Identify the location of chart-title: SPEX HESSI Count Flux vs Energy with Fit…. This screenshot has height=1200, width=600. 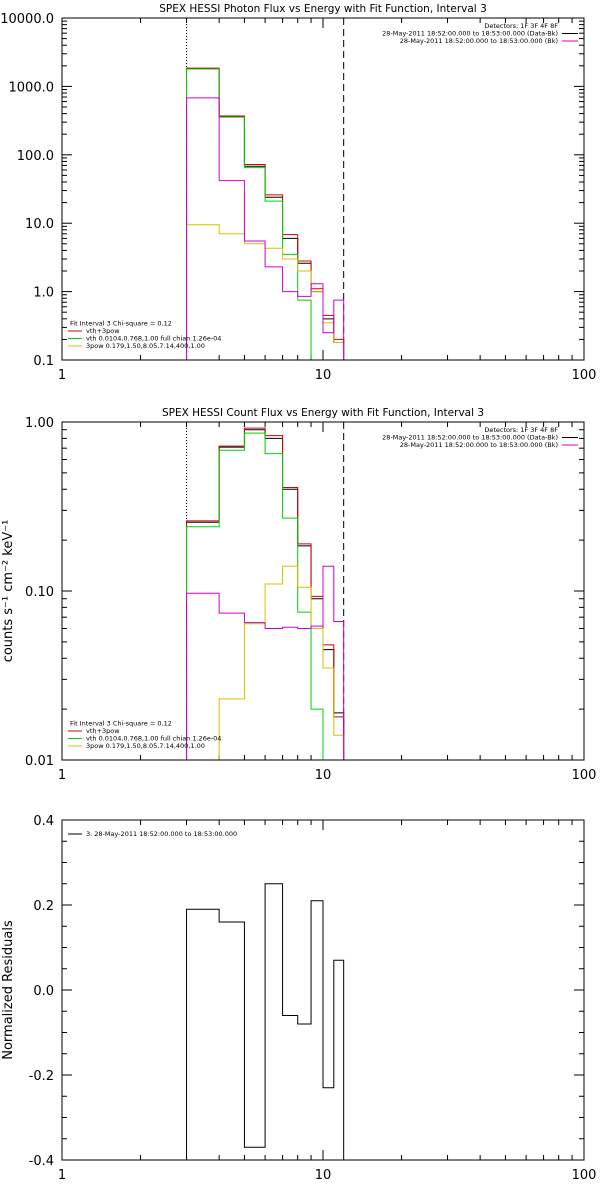
(323, 413).